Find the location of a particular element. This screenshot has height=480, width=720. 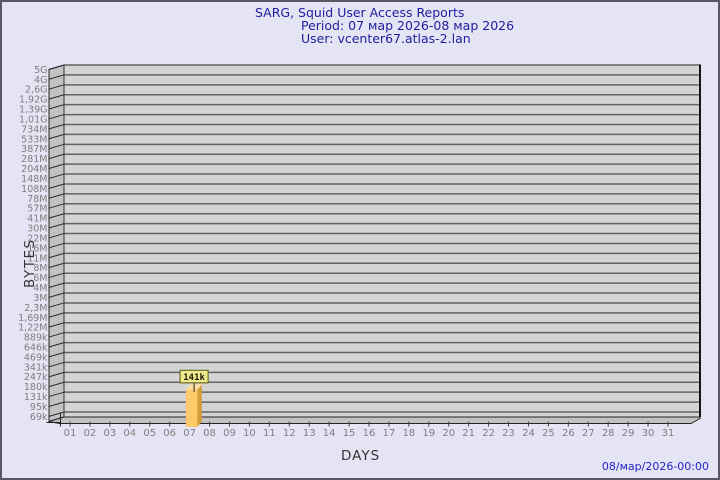

y-tick-label: 2,6G is located at coordinates (36, 90).